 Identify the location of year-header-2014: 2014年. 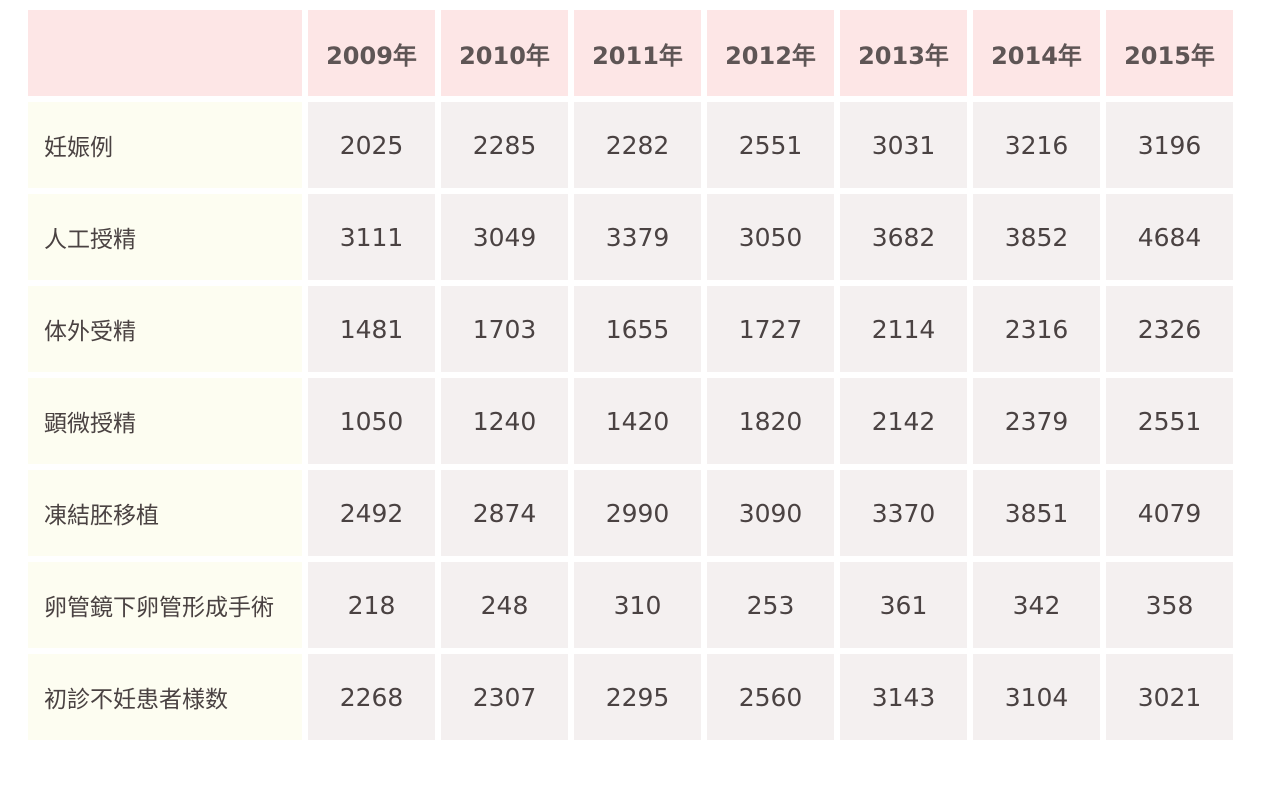
(1036, 53).